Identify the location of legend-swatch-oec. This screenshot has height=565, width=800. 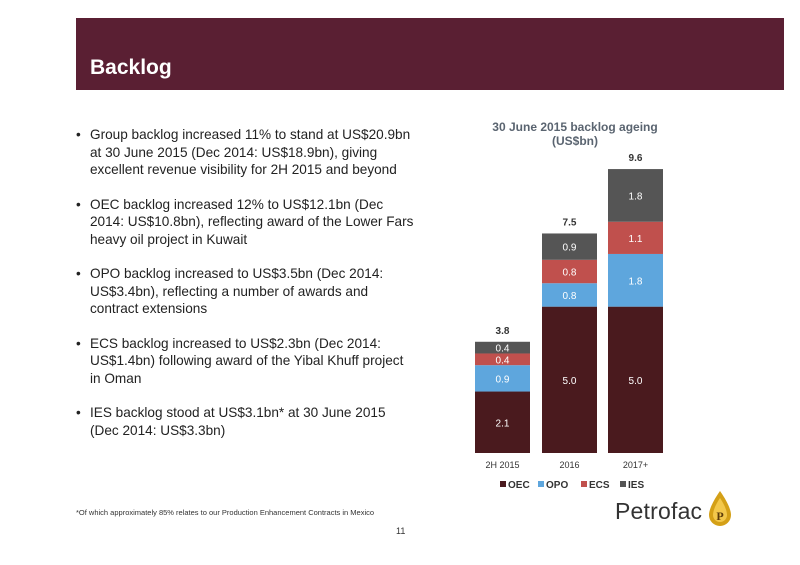
(503, 484).